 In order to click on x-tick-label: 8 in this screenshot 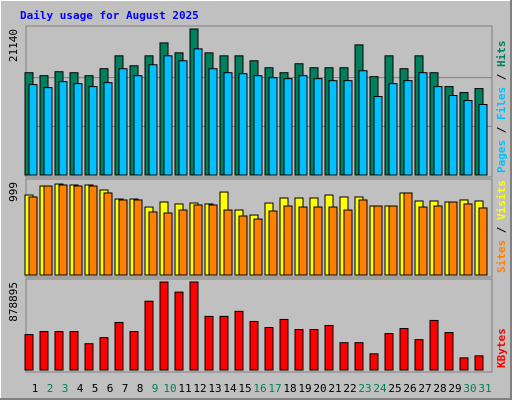, I will do `click(140, 388)`.